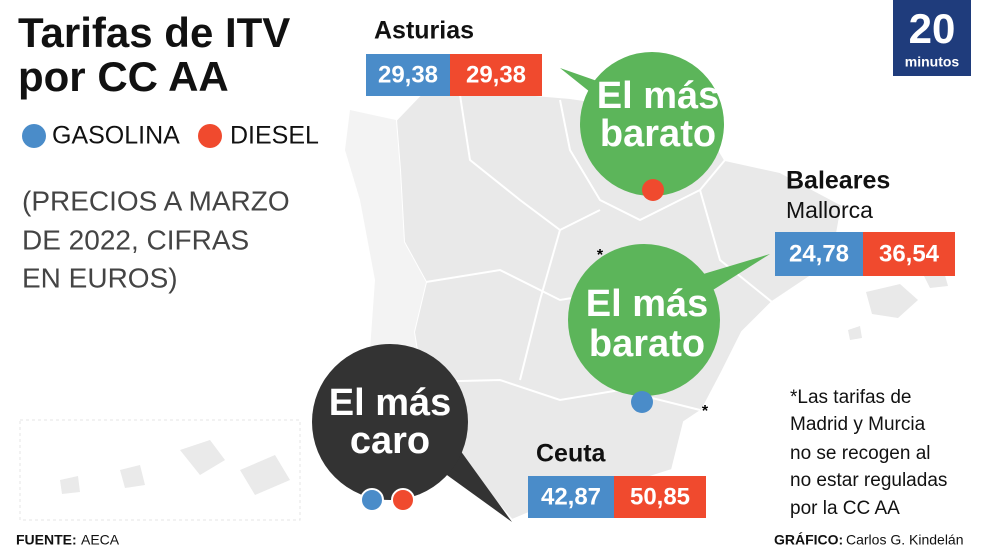  Describe the element at coordinates (932, 28) in the screenshot. I see `logo-number: 20` at that location.